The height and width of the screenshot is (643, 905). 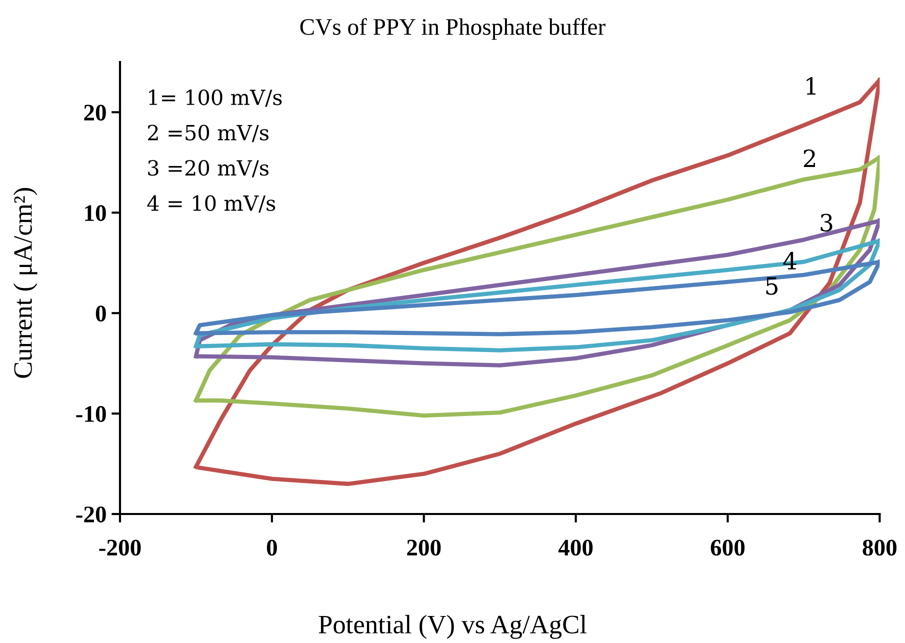 What do you see at coordinates (826, 223) in the screenshot?
I see `annotation: 3` at bounding box center [826, 223].